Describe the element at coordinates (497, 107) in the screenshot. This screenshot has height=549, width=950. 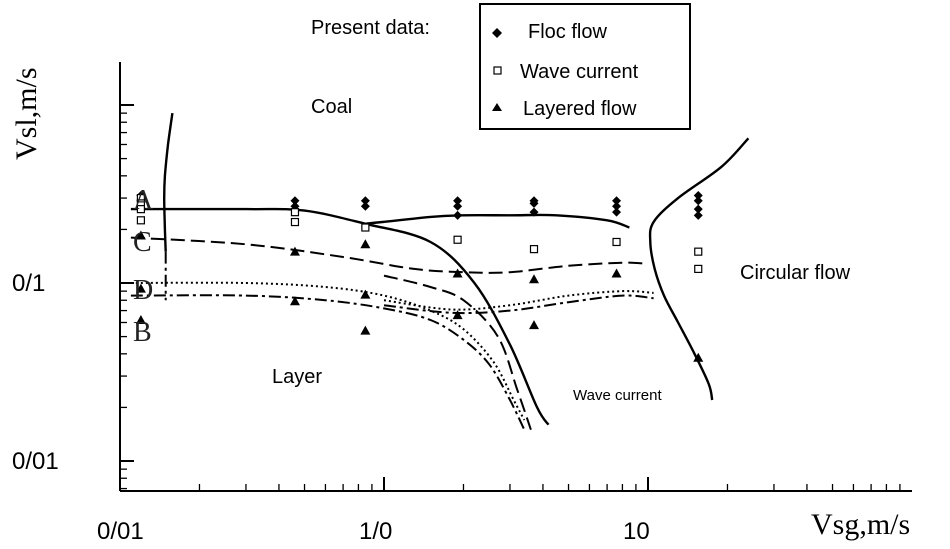
I see `legend-marker-layered-flow` at that location.